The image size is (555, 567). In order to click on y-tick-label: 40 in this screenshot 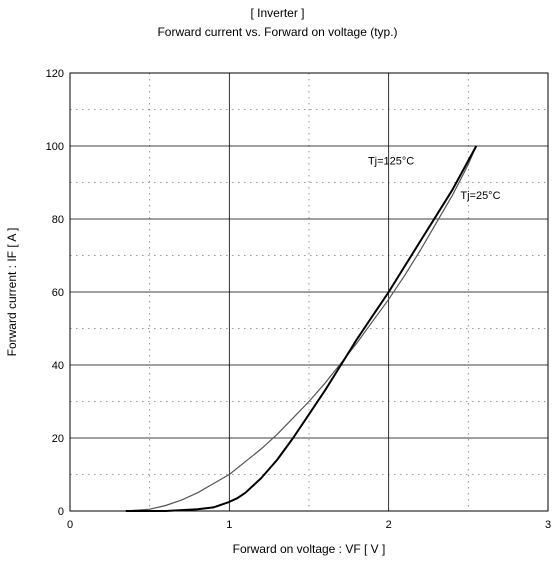, I will do `click(58, 366)`.